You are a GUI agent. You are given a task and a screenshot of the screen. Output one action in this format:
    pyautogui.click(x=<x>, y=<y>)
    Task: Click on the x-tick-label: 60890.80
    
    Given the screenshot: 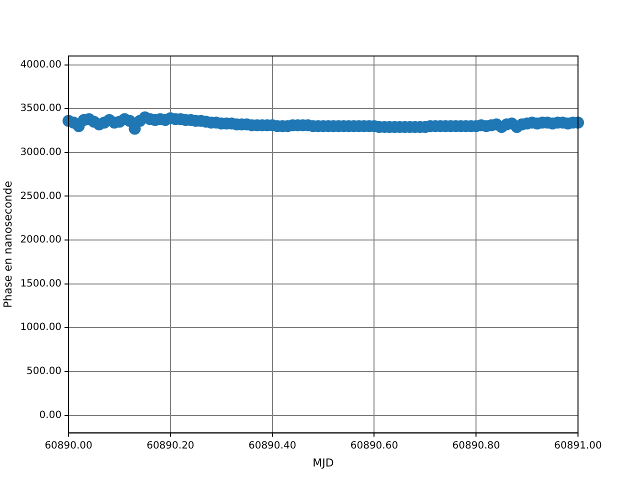 What is the action you would take?
    pyautogui.click(x=476, y=446)
    